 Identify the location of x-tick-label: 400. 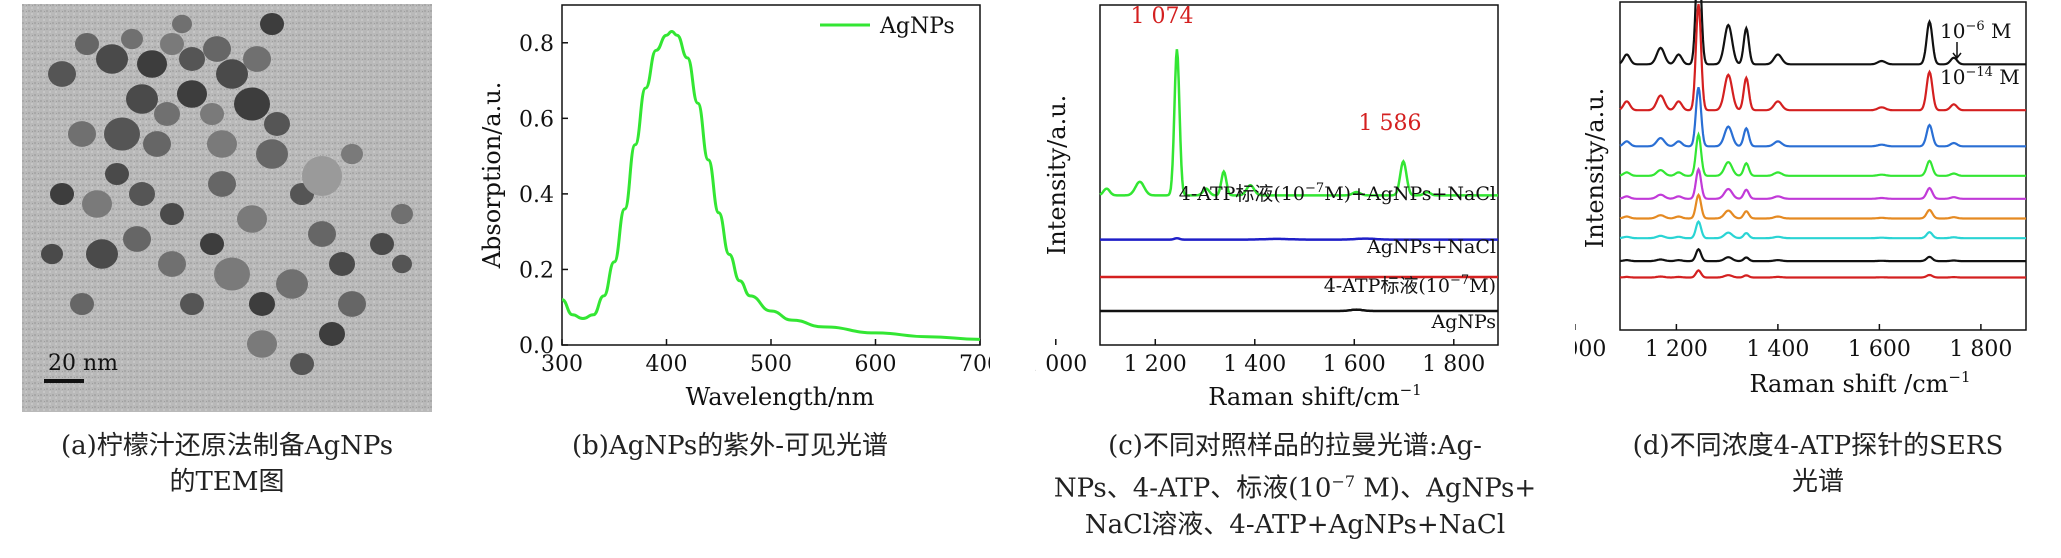
(667, 364).